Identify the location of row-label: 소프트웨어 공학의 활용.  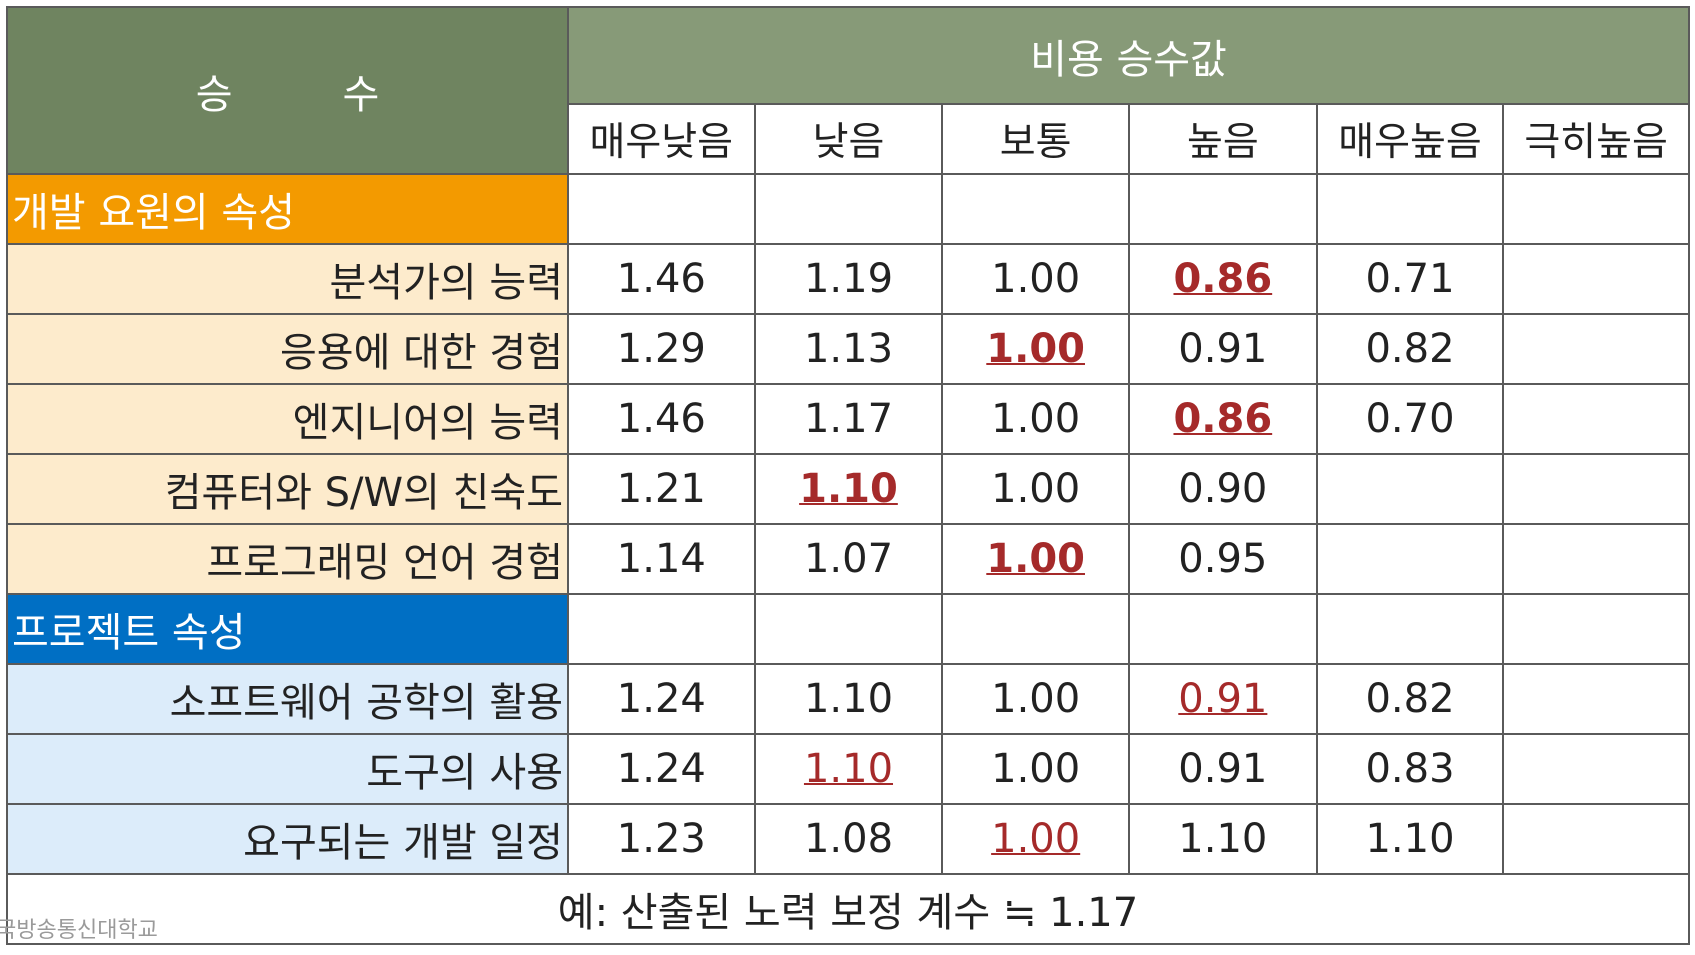
(287, 699).